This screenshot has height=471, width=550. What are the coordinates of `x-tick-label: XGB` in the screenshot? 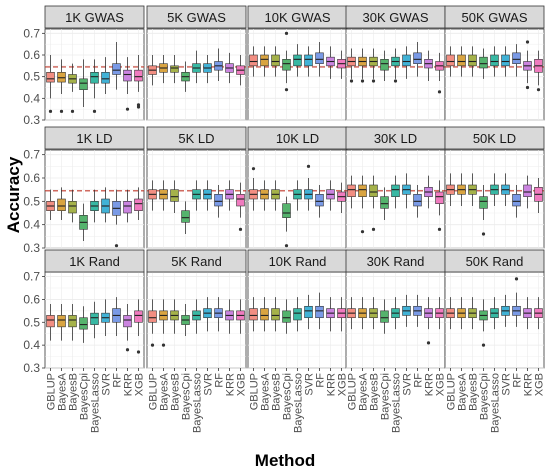 It's located at (441, 384).